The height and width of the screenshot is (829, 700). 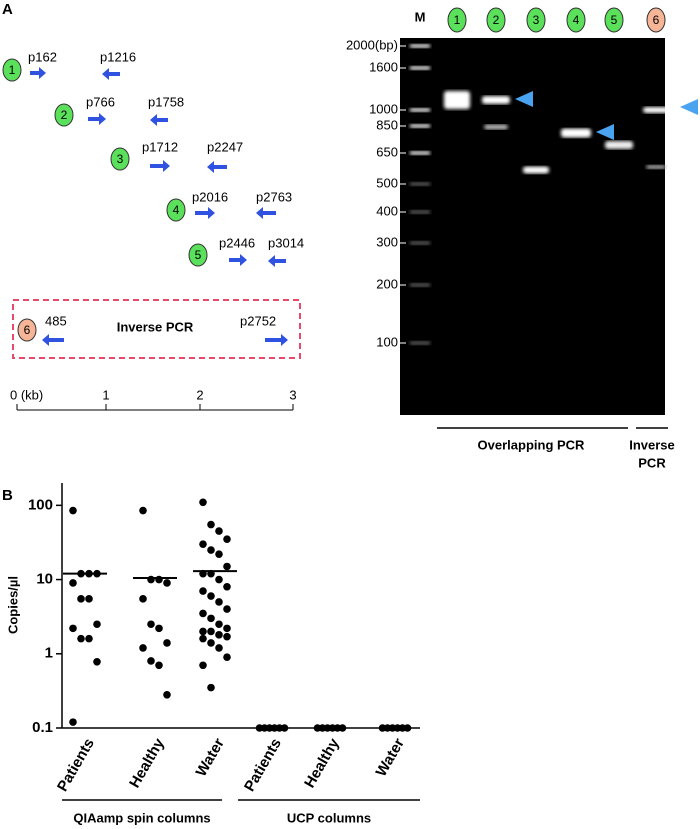 I want to click on x-tick-label: Water, so click(x=390, y=757).